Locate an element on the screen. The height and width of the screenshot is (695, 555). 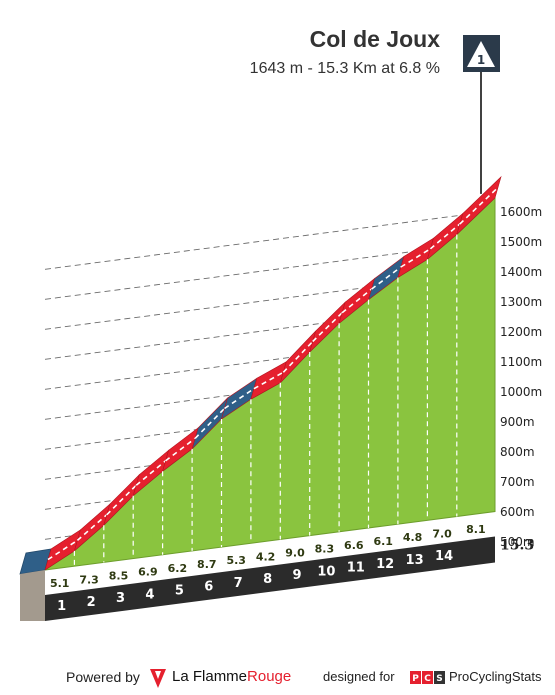
y-tick-label: 1100m is located at coordinates (521, 362).